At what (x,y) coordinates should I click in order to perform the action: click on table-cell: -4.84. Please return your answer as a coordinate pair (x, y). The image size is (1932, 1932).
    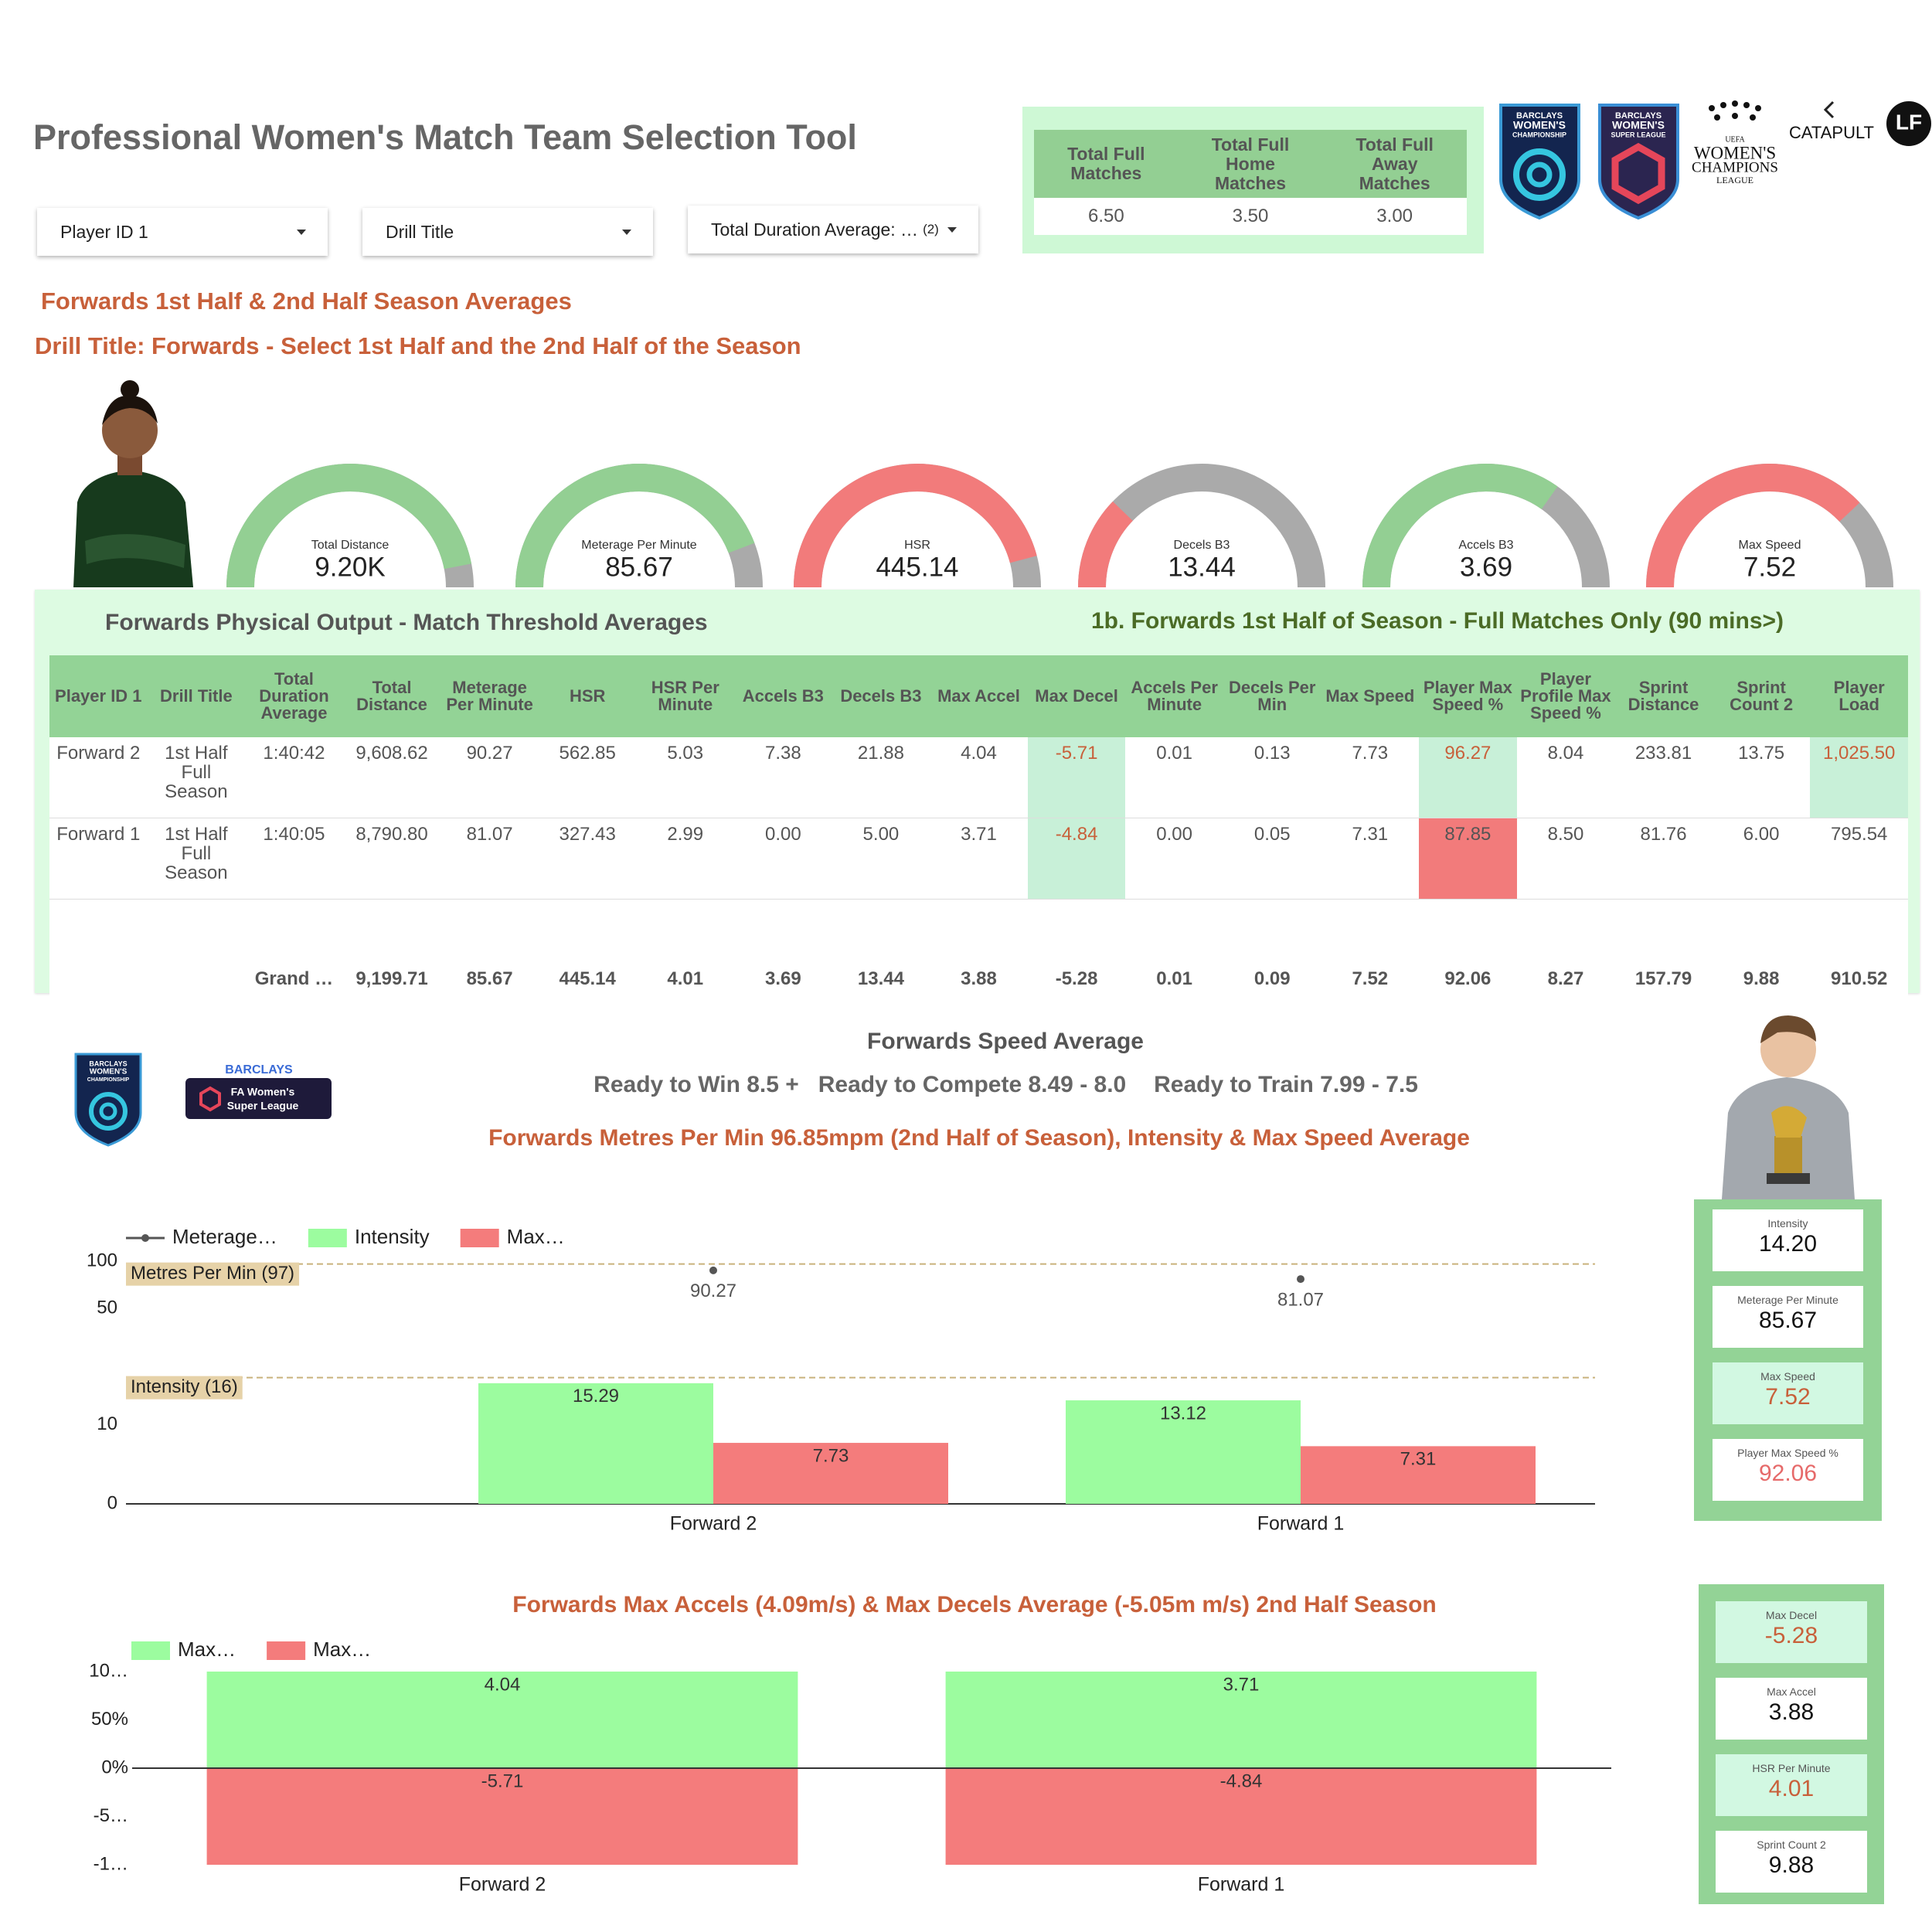
    Looking at the image, I should click on (1077, 859).